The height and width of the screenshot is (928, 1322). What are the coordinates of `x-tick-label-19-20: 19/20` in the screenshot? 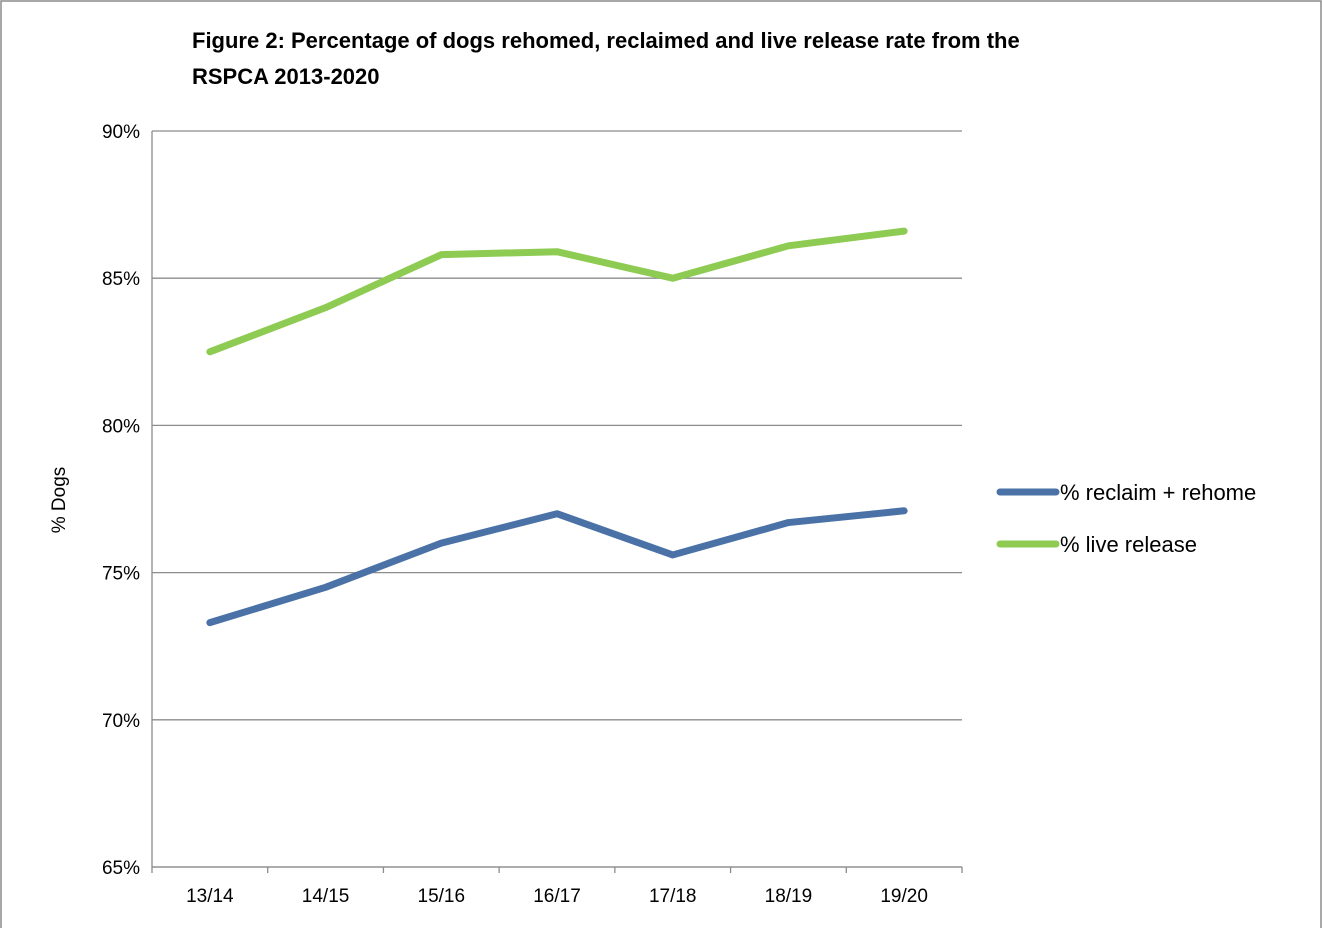 It's located at (904, 896).